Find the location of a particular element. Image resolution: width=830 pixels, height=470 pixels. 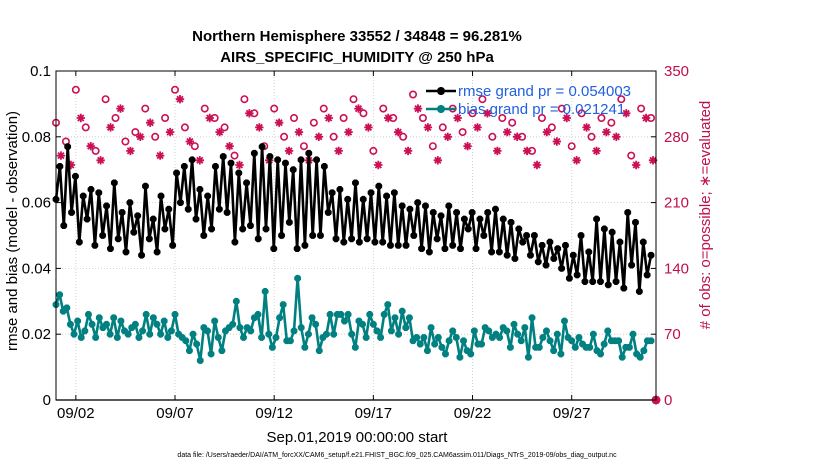

y-right-tick-label: 210 is located at coordinates (676, 203).